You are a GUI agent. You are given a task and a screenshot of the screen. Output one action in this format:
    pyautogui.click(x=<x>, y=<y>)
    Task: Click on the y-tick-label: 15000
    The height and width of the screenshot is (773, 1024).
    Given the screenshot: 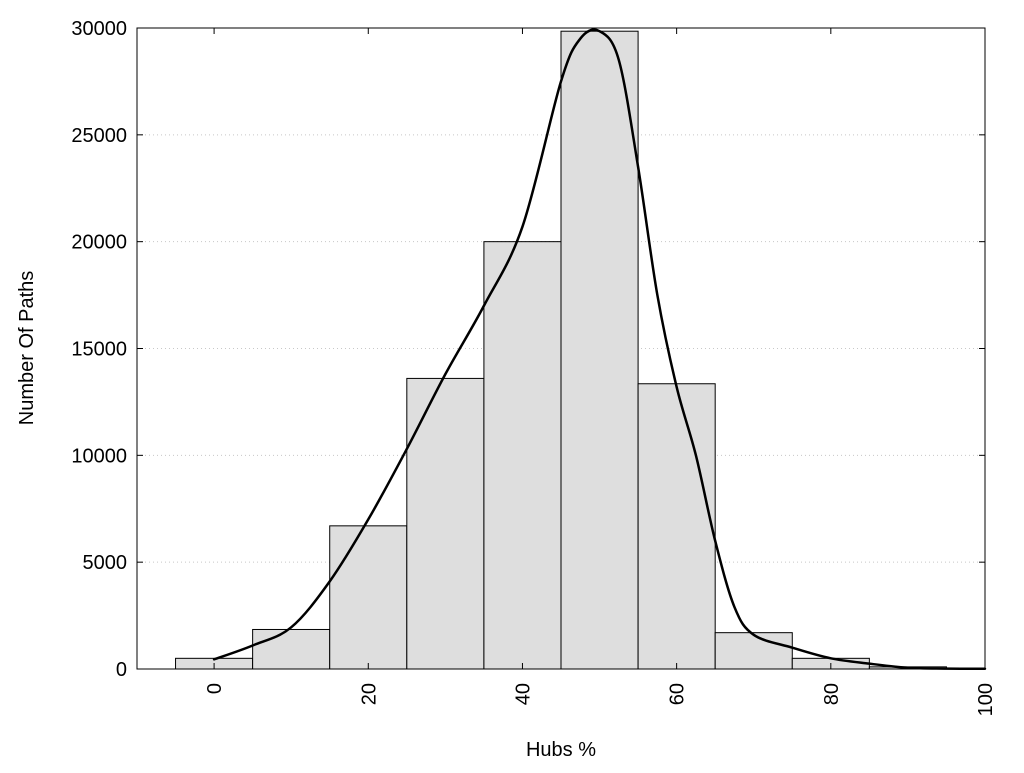 What is the action you would take?
    pyautogui.click(x=99, y=350)
    